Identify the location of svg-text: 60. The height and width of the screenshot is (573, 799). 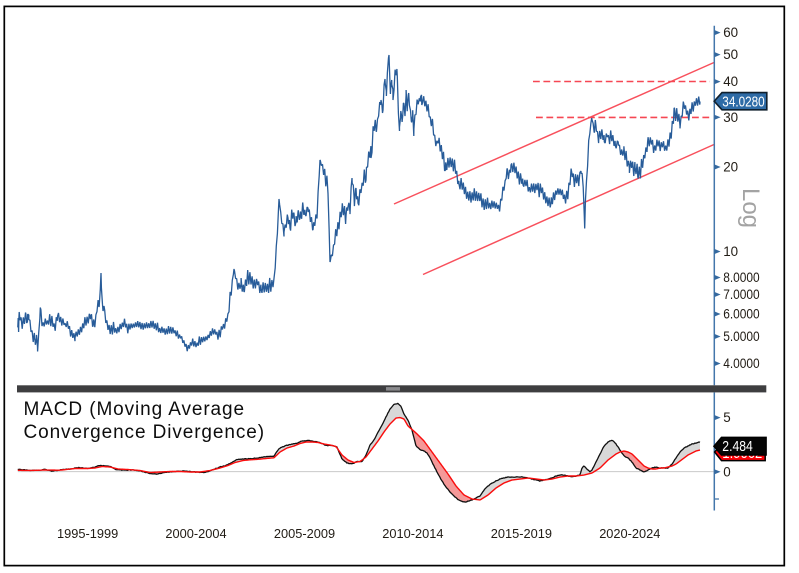
(730, 32).